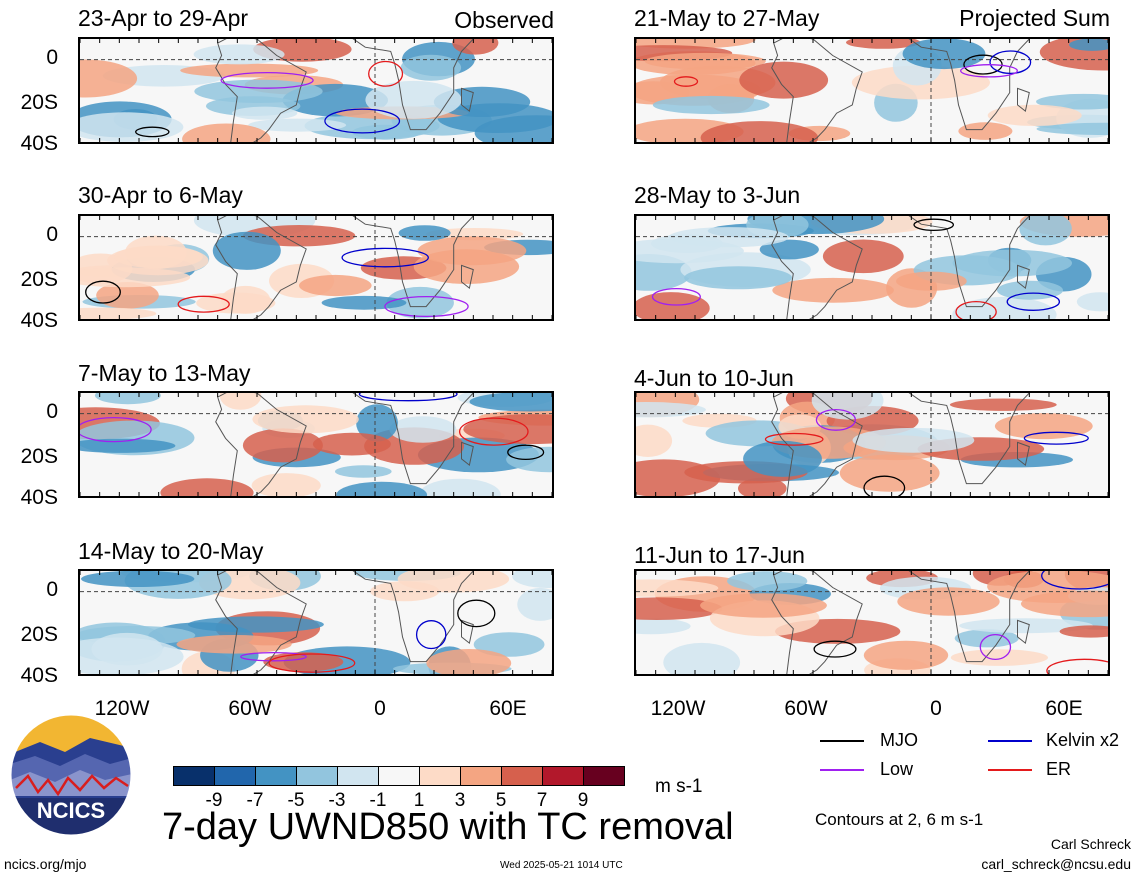 Image resolution: width=1135 pixels, height=879 pixels. Describe the element at coordinates (727, 18) in the screenshot. I see `panel-title-5: 21-May to 27-May` at that location.